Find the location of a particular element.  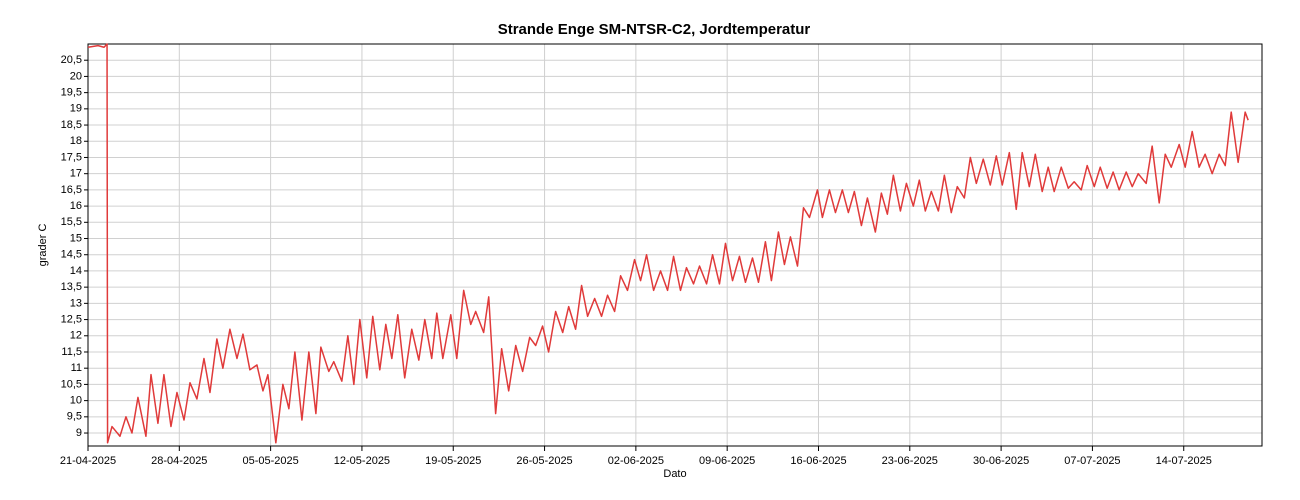

y-tick-label: 16,5 is located at coordinates (71, 190).